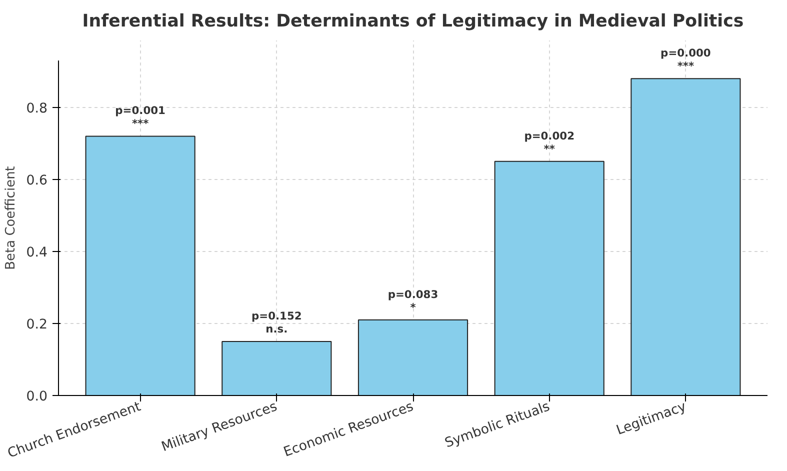 This screenshot has width=787, height=471. I want to click on y-tick-label: 0.8, so click(37, 108).